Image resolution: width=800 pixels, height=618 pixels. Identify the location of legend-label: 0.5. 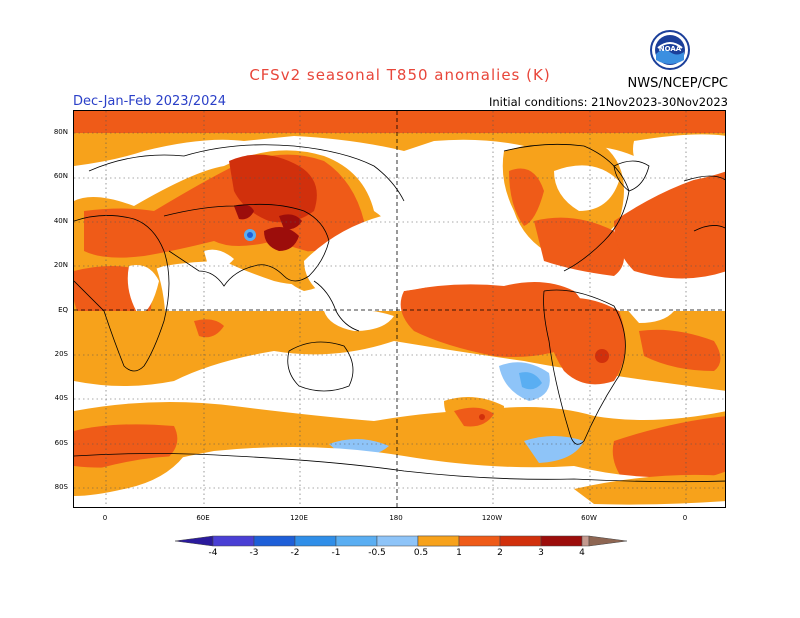
(421, 553).